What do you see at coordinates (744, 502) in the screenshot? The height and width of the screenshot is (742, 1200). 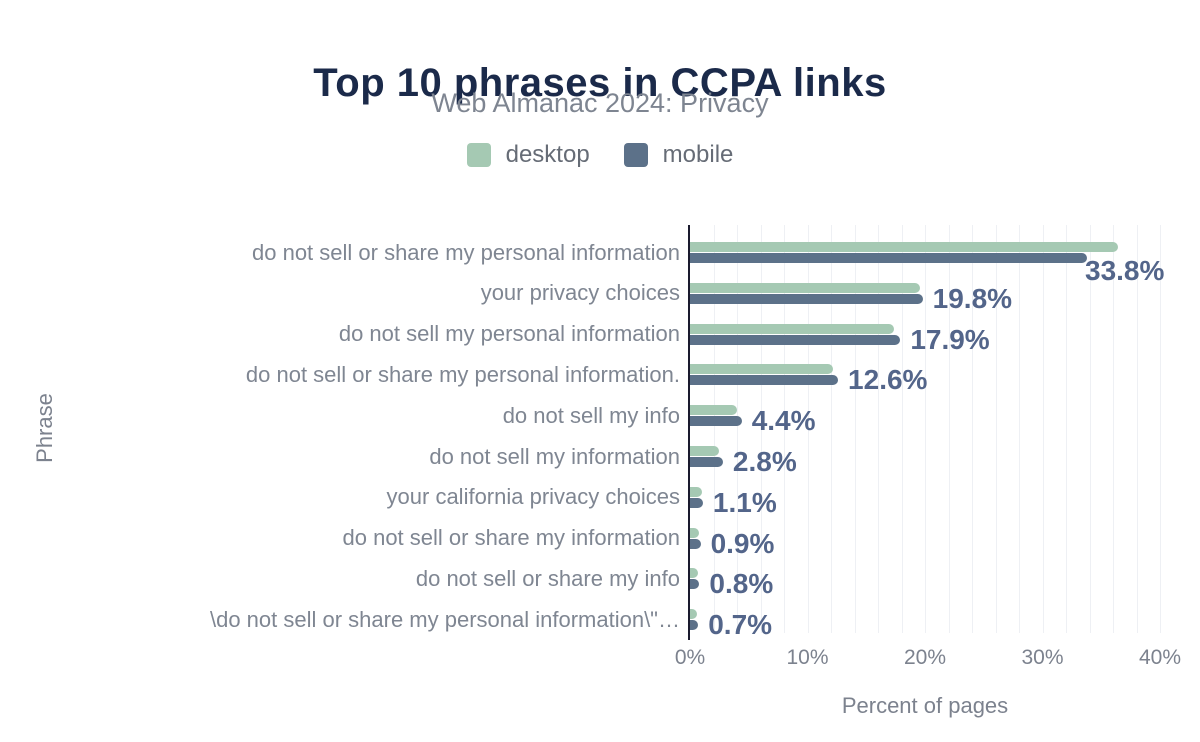 I see `value-label: 1.1%` at bounding box center [744, 502].